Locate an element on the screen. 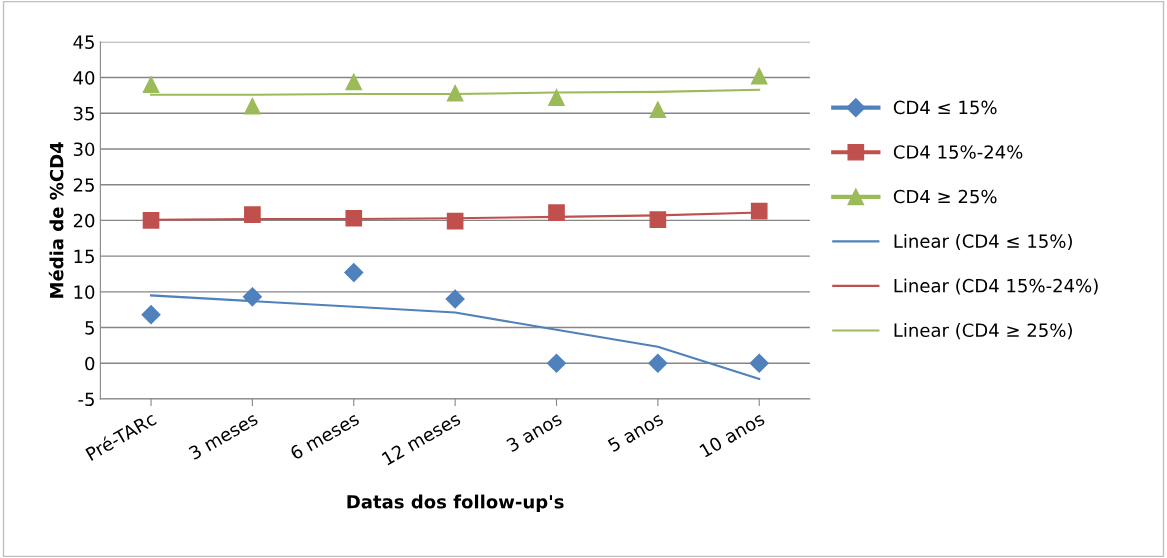 Image resolution: width=1167 pixels, height=558 pixels. y-tick-label: 0 is located at coordinates (90, 363).